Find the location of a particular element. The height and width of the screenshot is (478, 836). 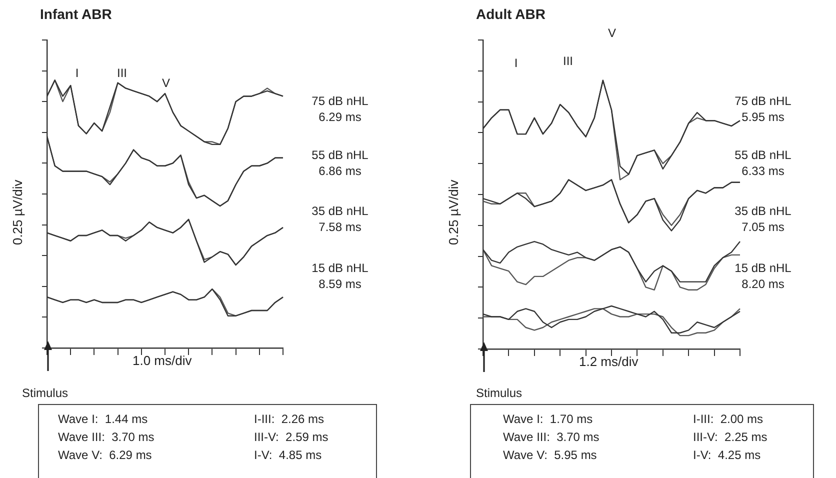

text: 15 dB nHL is located at coordinates (340, 268).